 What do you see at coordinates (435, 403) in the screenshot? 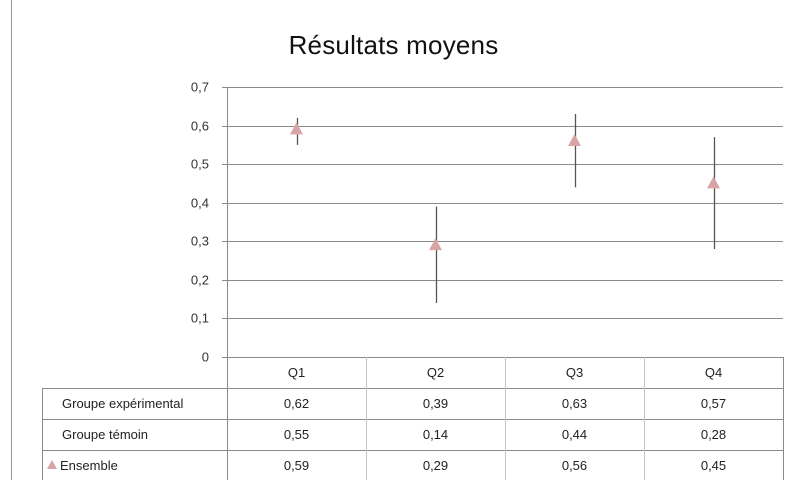
I see `table-cell-value: 0,39` at bounding box center [435, 403].